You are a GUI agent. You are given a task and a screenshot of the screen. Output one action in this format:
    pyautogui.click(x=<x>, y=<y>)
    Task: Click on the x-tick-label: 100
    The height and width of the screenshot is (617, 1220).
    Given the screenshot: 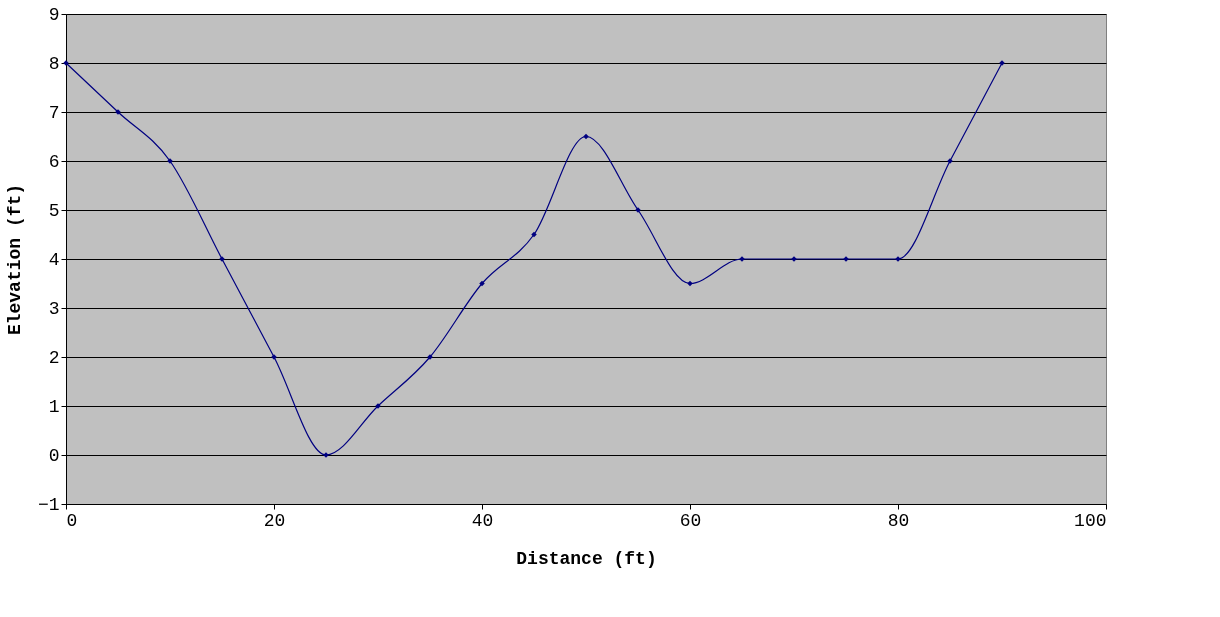 What is the action you would take?
    pyautogui.click(x=1090, y=520)
    